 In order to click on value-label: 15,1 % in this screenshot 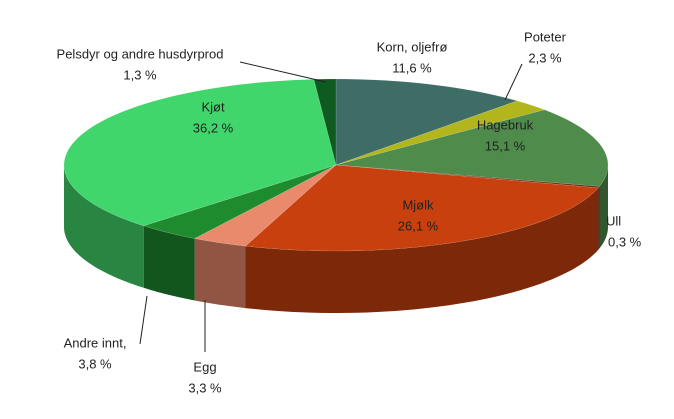, I will do `click(505, 145)`.